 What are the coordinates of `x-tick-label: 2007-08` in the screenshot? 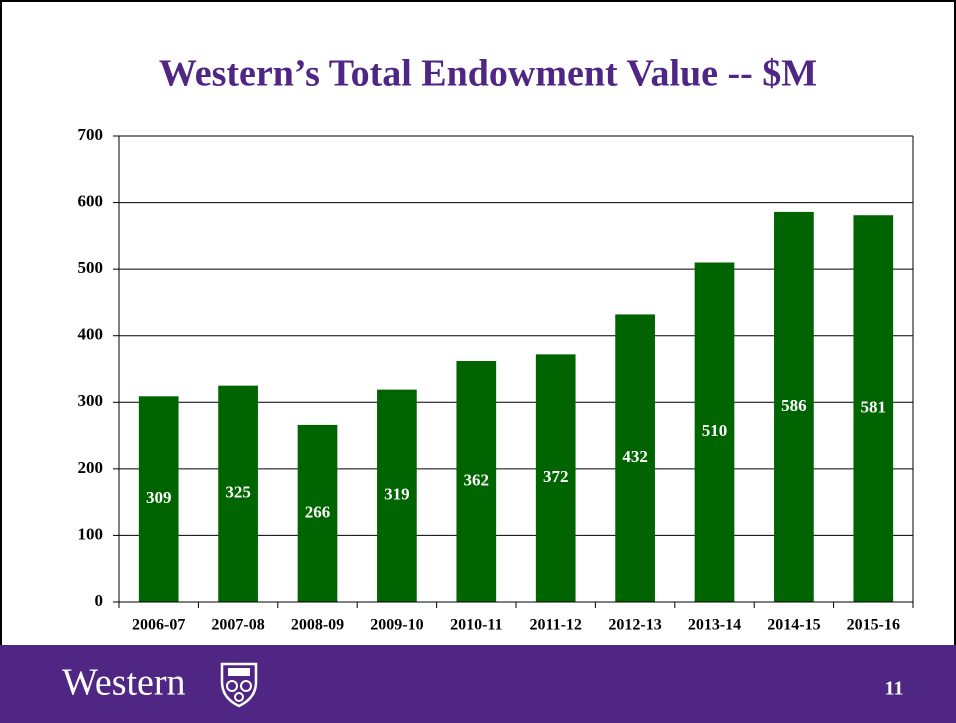 It's located at (237, 625).